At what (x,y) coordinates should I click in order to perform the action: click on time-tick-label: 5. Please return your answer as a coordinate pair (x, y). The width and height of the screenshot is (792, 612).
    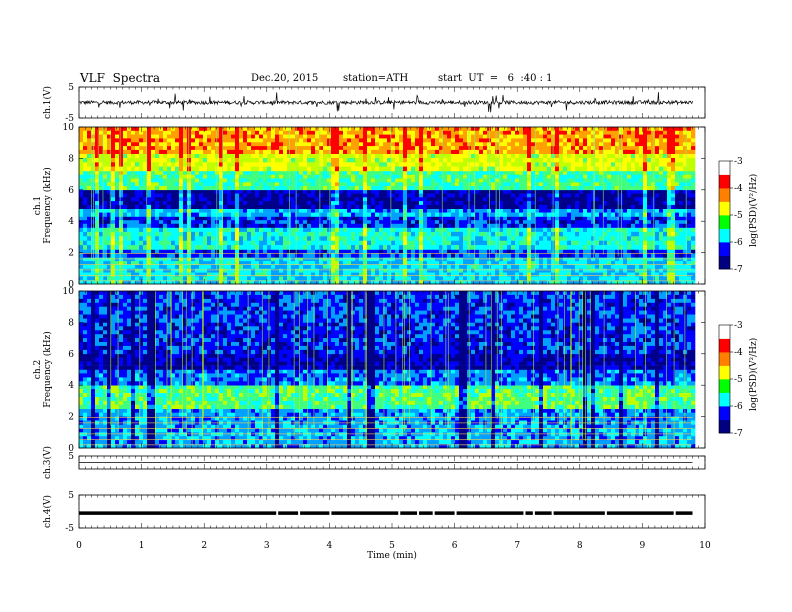
    Looking at the image, I should click on (392, 546).